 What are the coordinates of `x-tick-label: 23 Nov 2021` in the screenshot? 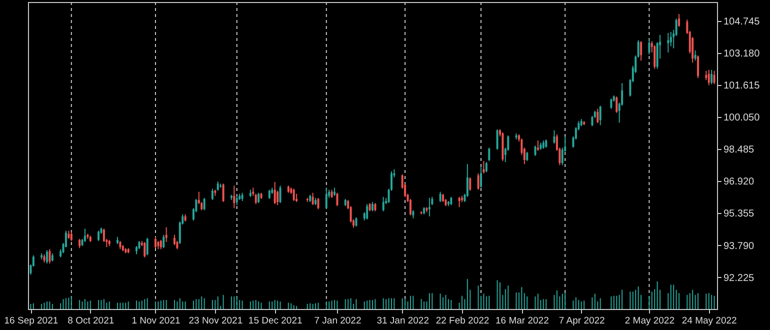 It's located at (215, 321).